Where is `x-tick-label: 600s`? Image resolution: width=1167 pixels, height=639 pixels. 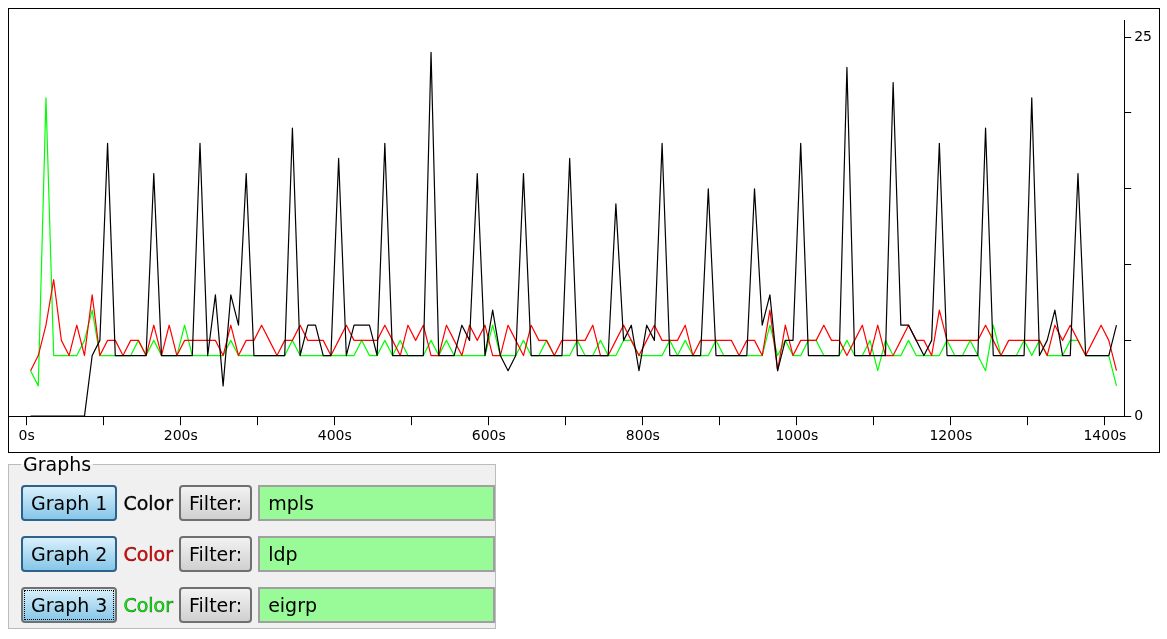
x-tick-label: 600s is located at coordinates (488, 435).